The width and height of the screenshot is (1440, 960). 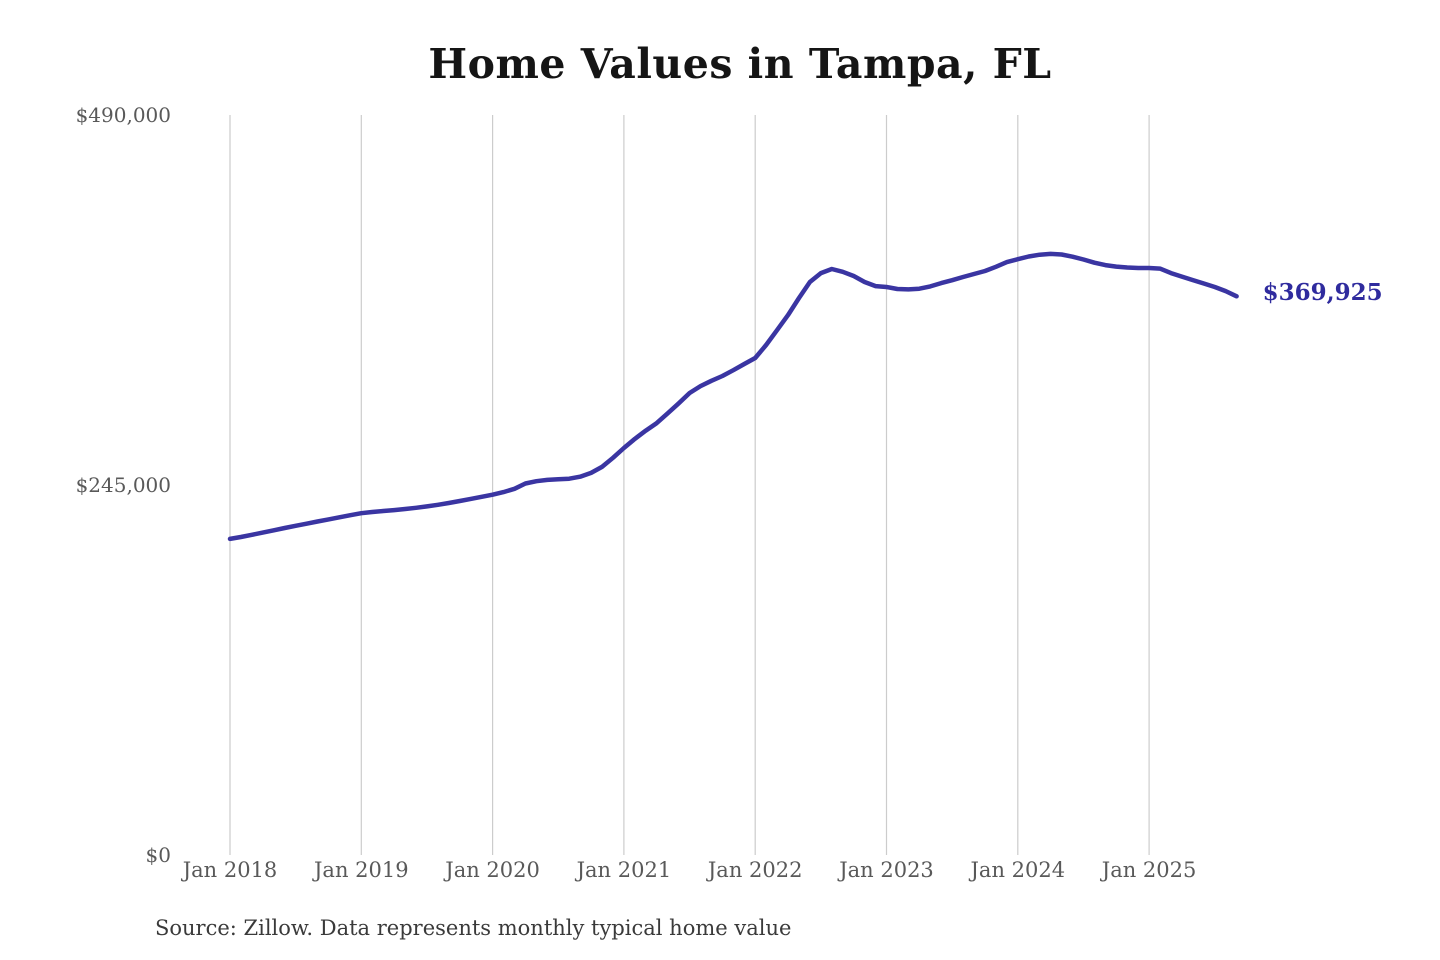 What do you see at coordinates (755, 870) in the screenshot?
I see `x-axis-label: Jan 2022` at bounding box center [755, 870].